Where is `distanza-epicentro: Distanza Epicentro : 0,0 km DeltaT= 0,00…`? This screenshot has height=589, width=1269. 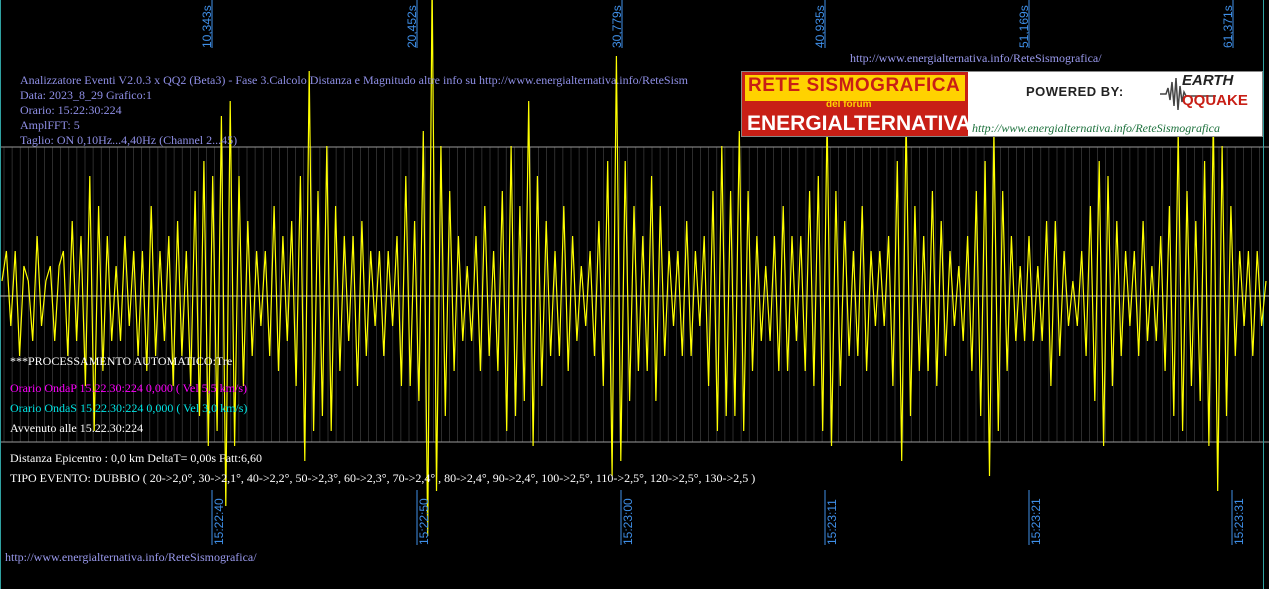 distanza-epicentro: Distanza Epicentro : 0,0 km DeltaT= 0,00… is located at coordinates (136, 458).